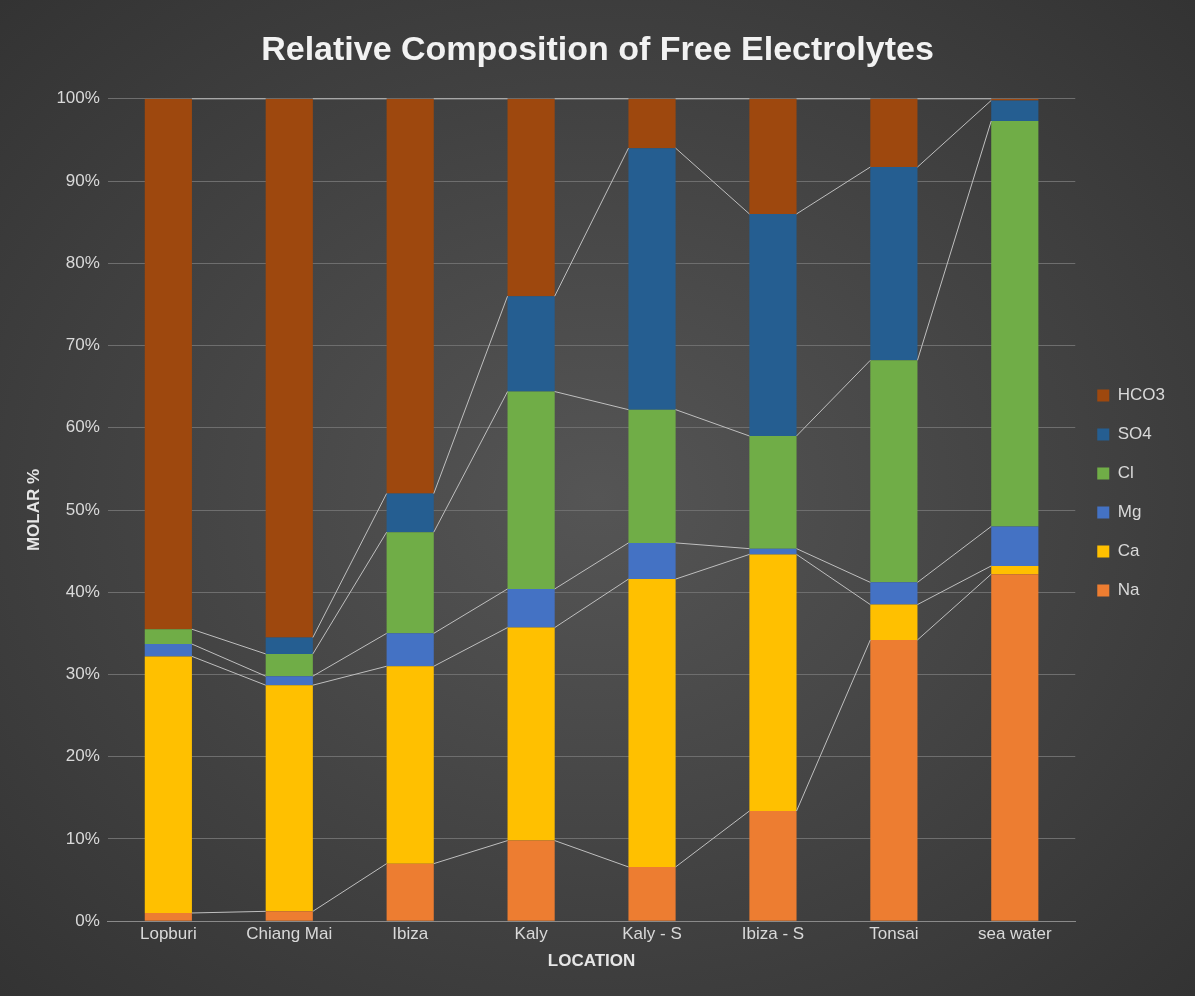 The image size is (1195, 996). I want to click on y-tick-label: 30%, so click(82, 674).